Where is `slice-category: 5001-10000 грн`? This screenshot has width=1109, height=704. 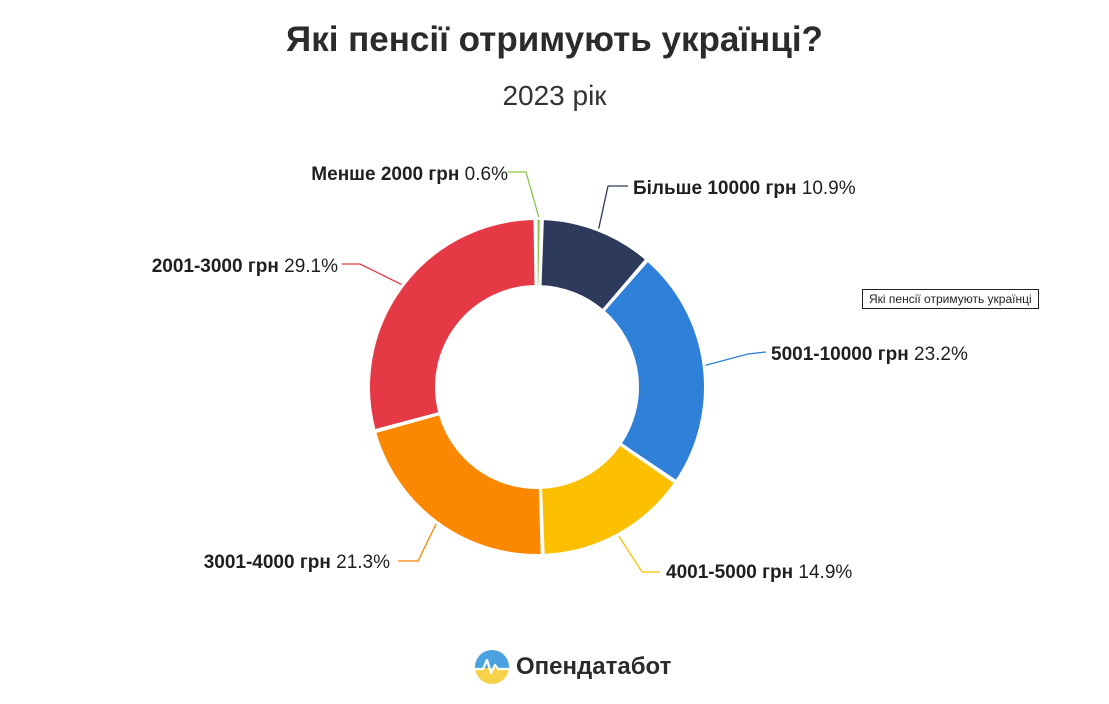 slice-category: 5001-10000 грн is located at coordinates (840, 354).